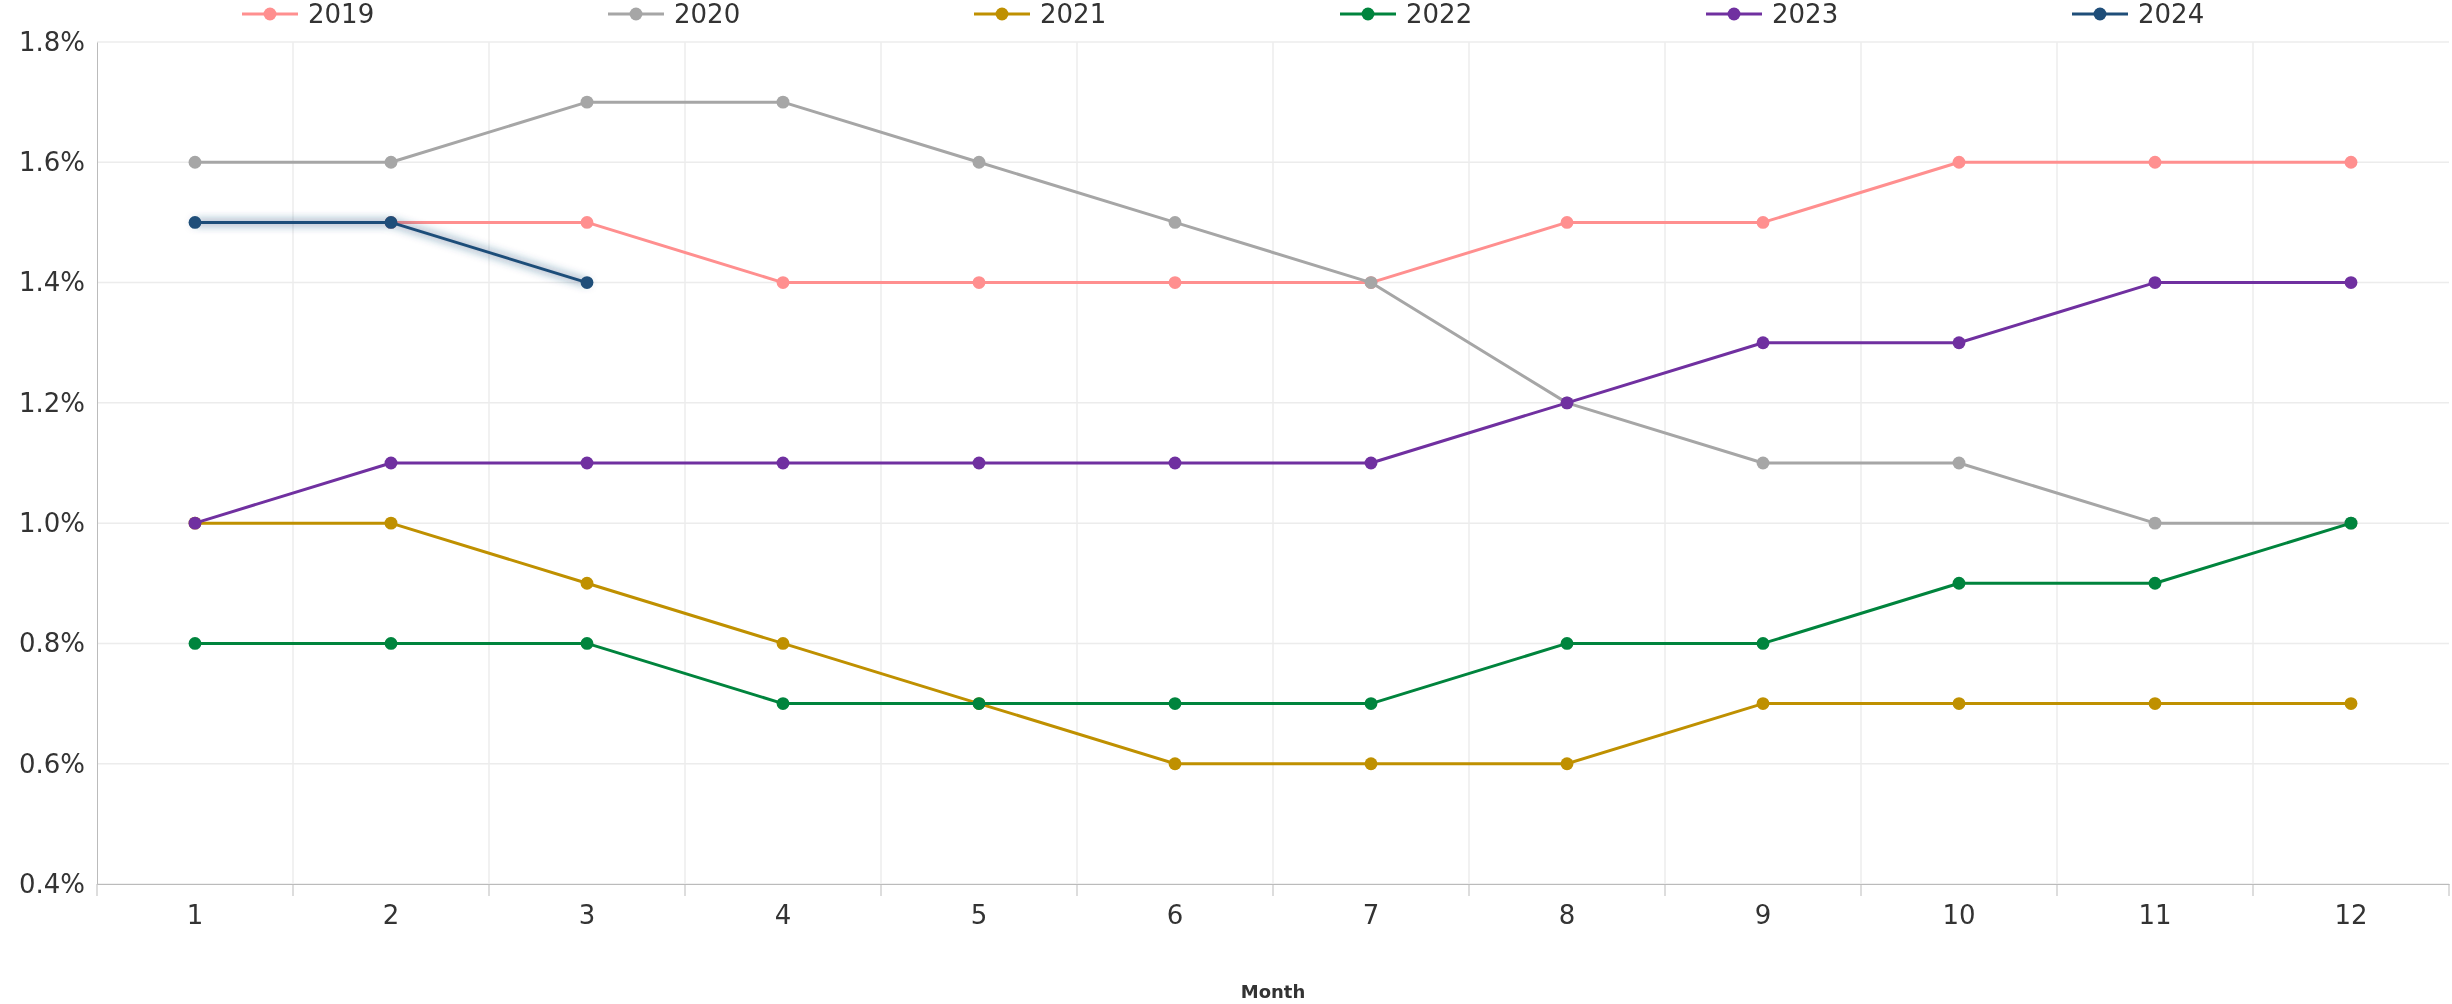  What do you see at coordinates (2155, 915) in the screenshot?
I see `x-tick-label: 11` at bounding box center [2155, 915].